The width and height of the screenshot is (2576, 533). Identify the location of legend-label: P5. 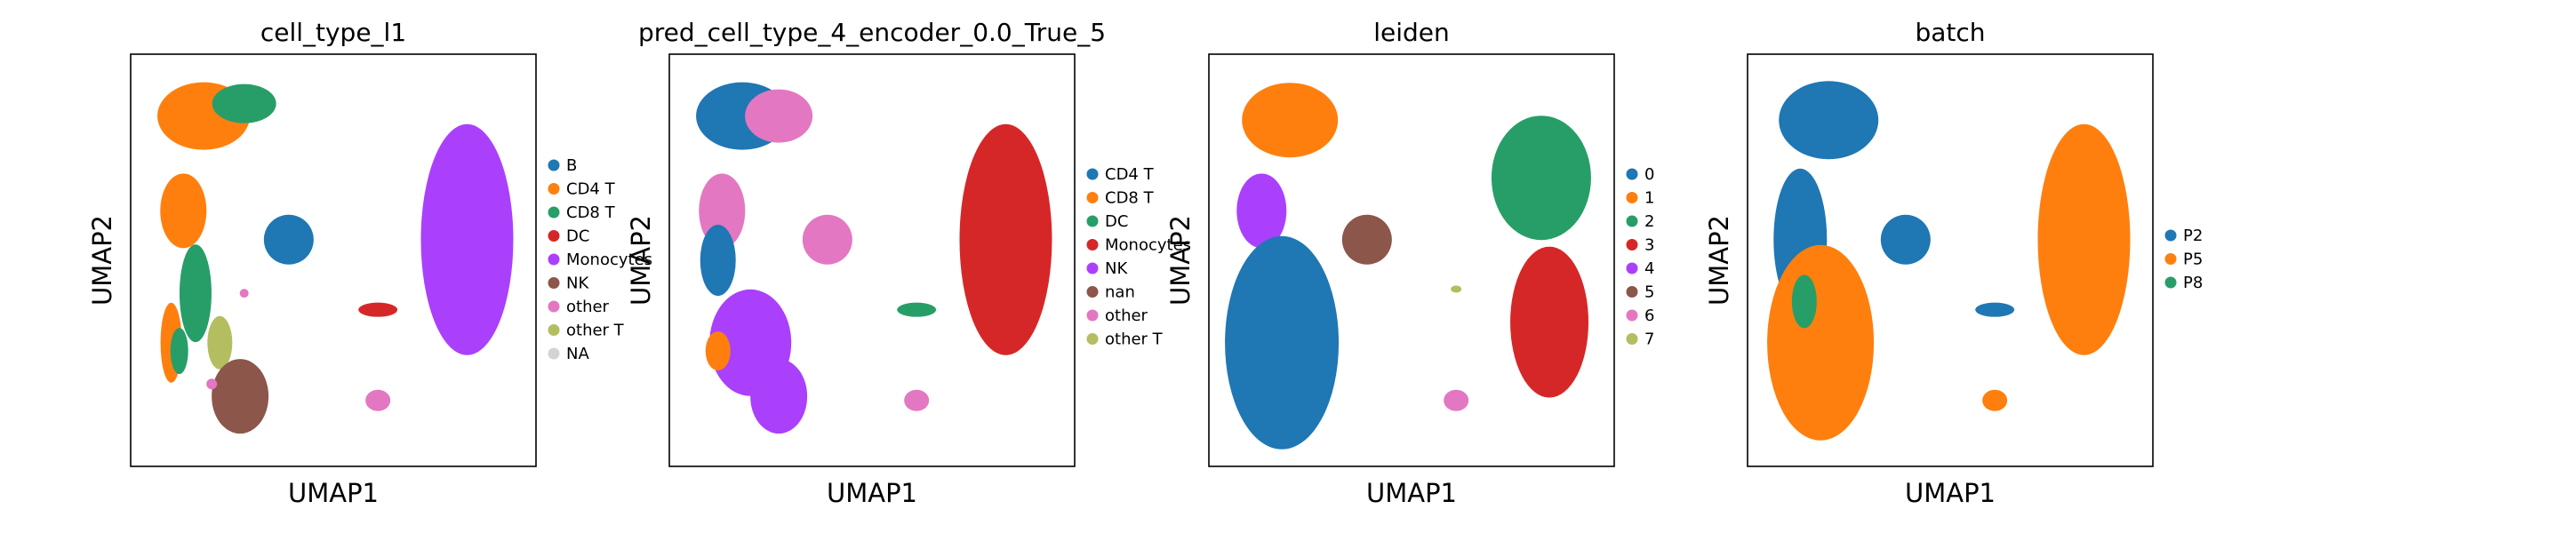
(2193, 260).